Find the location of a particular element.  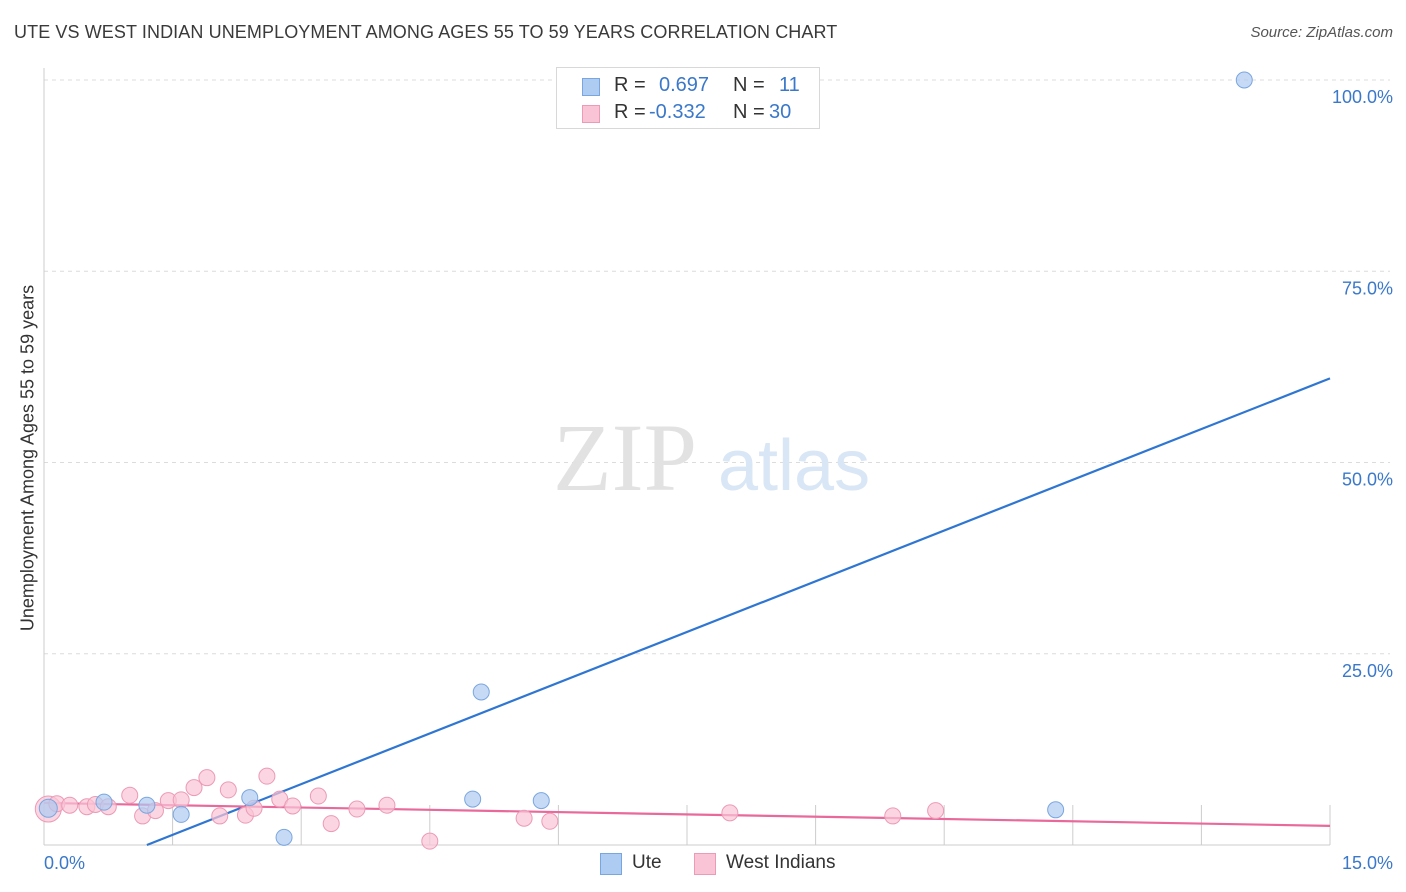

legend-row-ute: R = 0.697 N = 11 is located at coordinates (688, 87).